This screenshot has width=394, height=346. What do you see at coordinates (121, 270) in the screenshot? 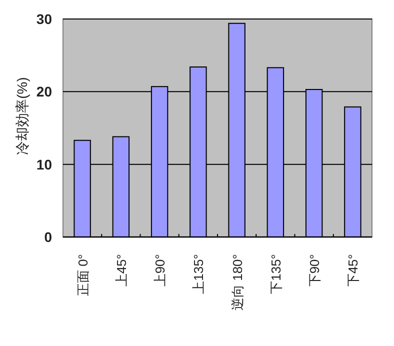
I see `x-tick-label: 上45°` at bounding box center [121, 270].